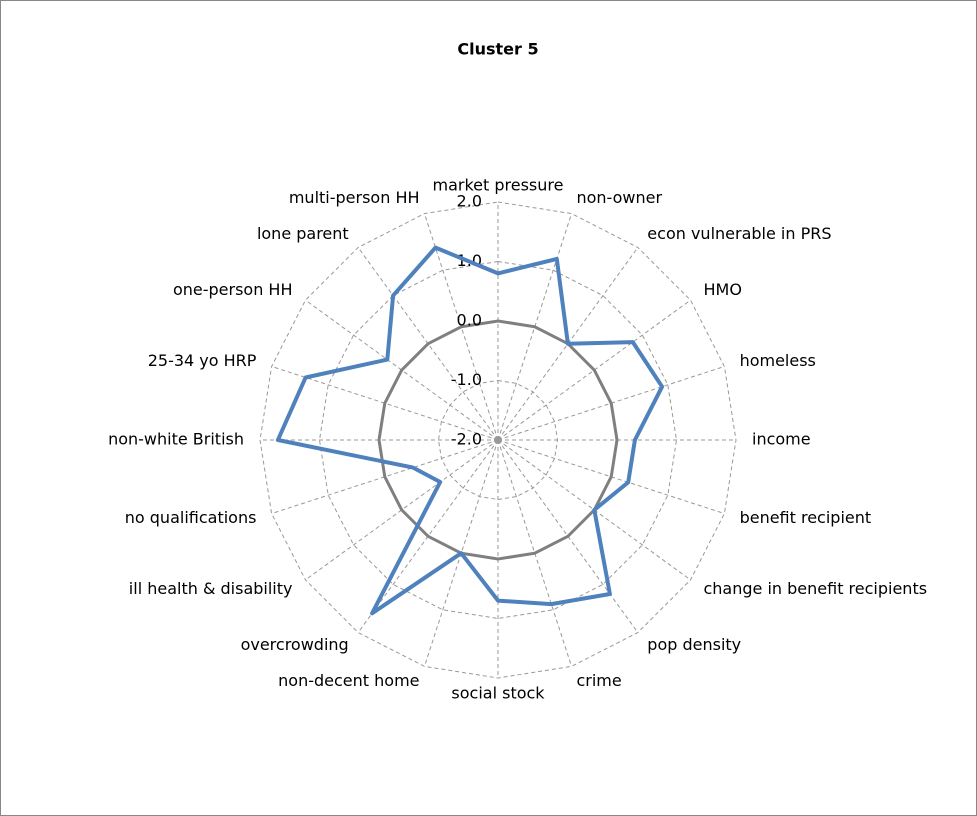  Describe the element at coordinates (466, 439) in the screenshot. I see `axis-tick-label: -2.0` at that location.